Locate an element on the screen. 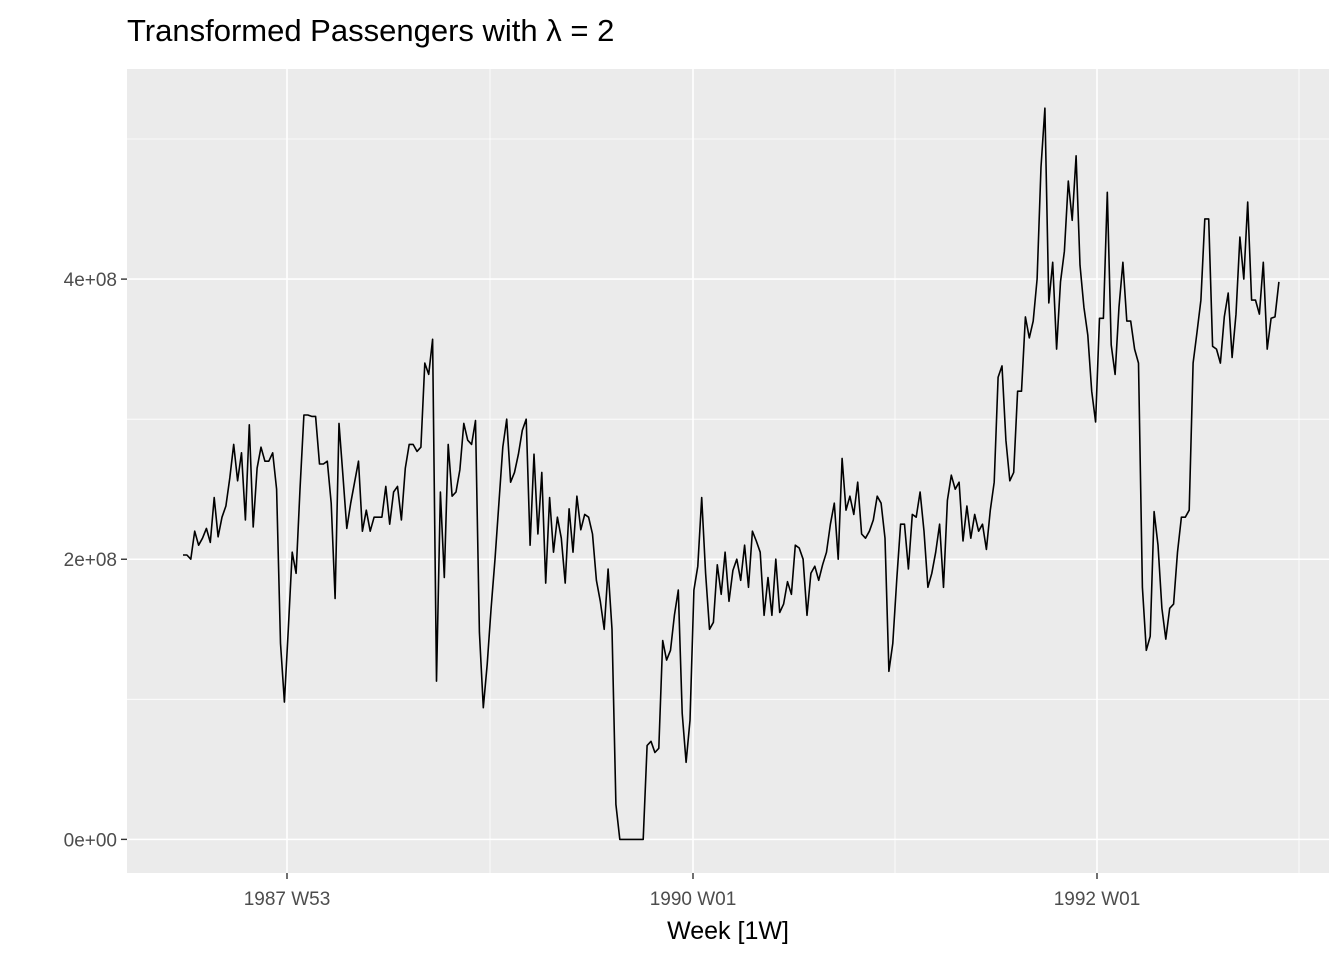  y-axis: 0e+00 2e+08 4e+08 is located at coordinates (95, 560).